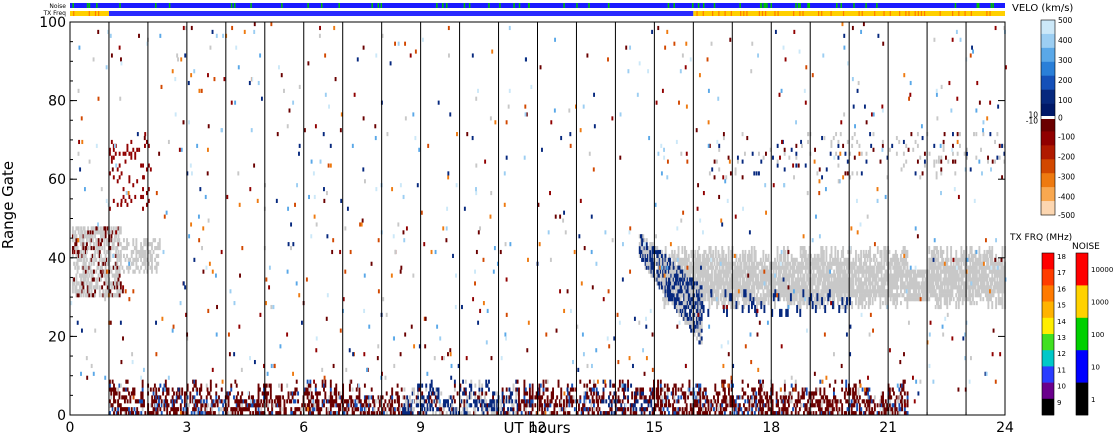 The image size is (1118, 435). What do you see at coordinates (921, 13) in the screenshot?
I see `txfreq-bar-tick` at bounding box center [921, 13].